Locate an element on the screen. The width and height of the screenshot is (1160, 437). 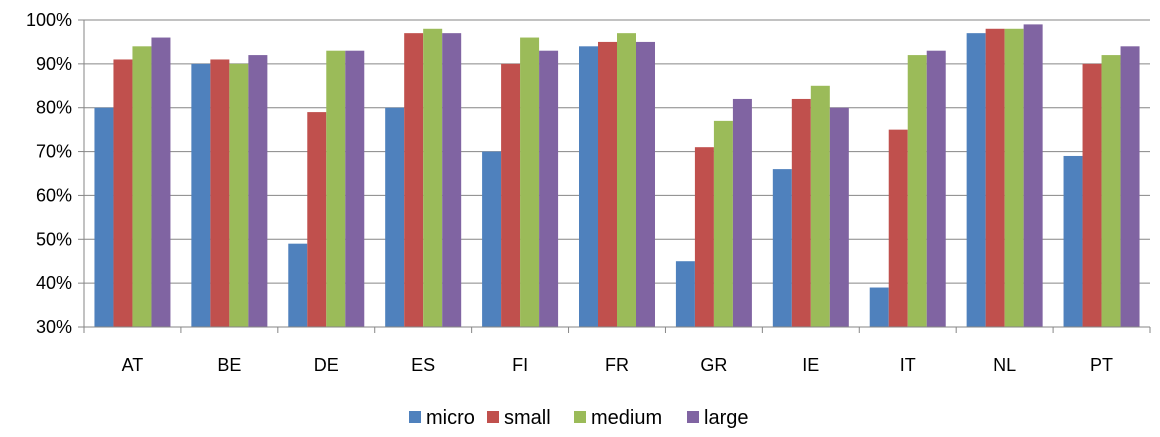
bar-small-PT is located at coordinates (1092, 195).